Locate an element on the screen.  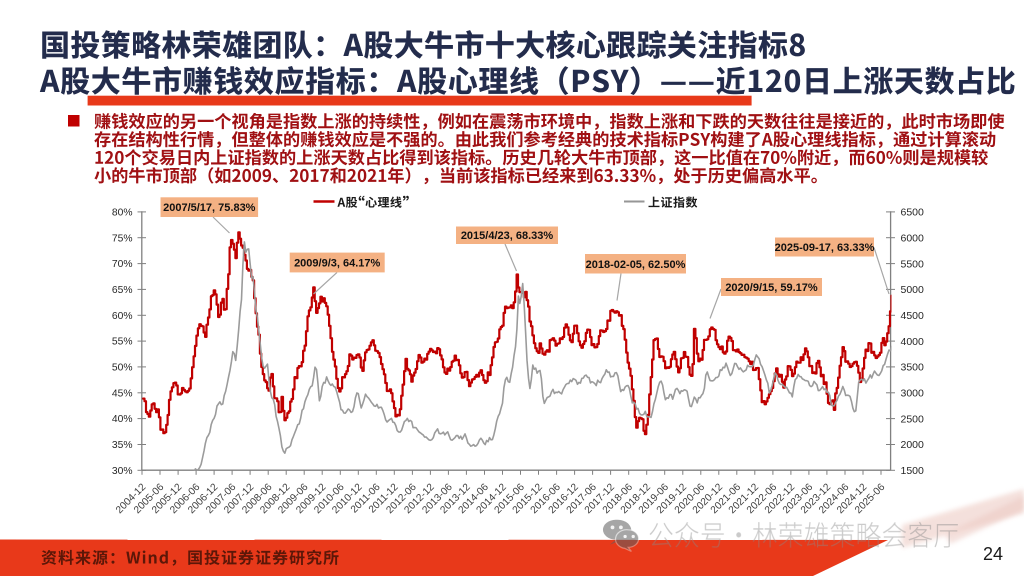
svg-text: 40% is located at coordinates (122, 419).